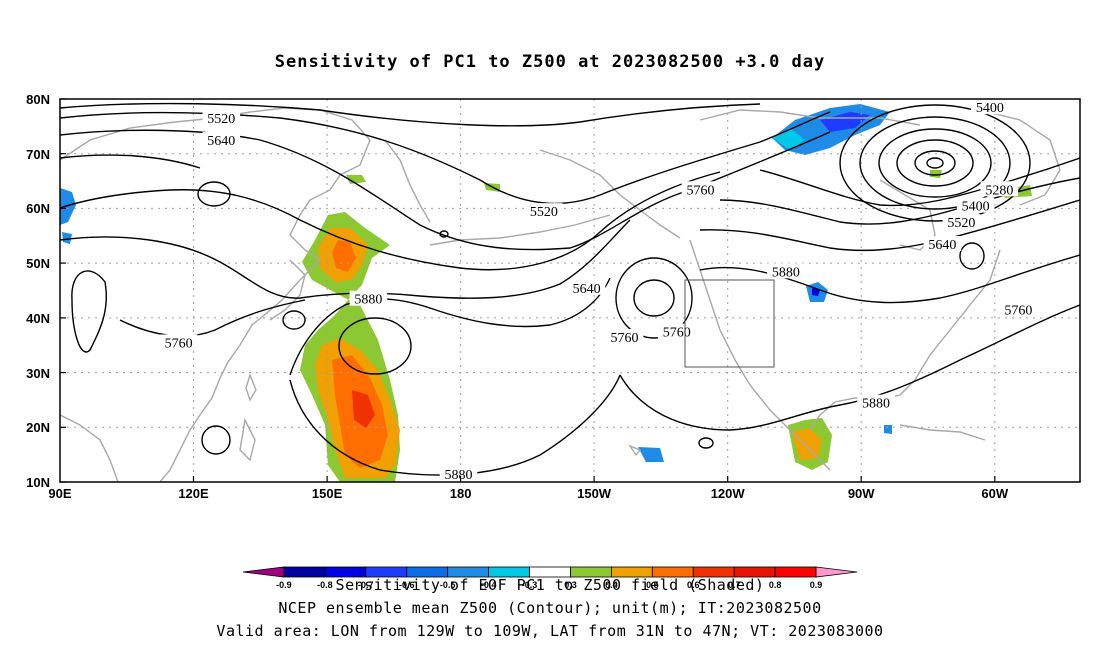  What do you see at coordinates (635, 450) in the screenshot?
I see `coast-hawaii` at bounding box center [635, 450].